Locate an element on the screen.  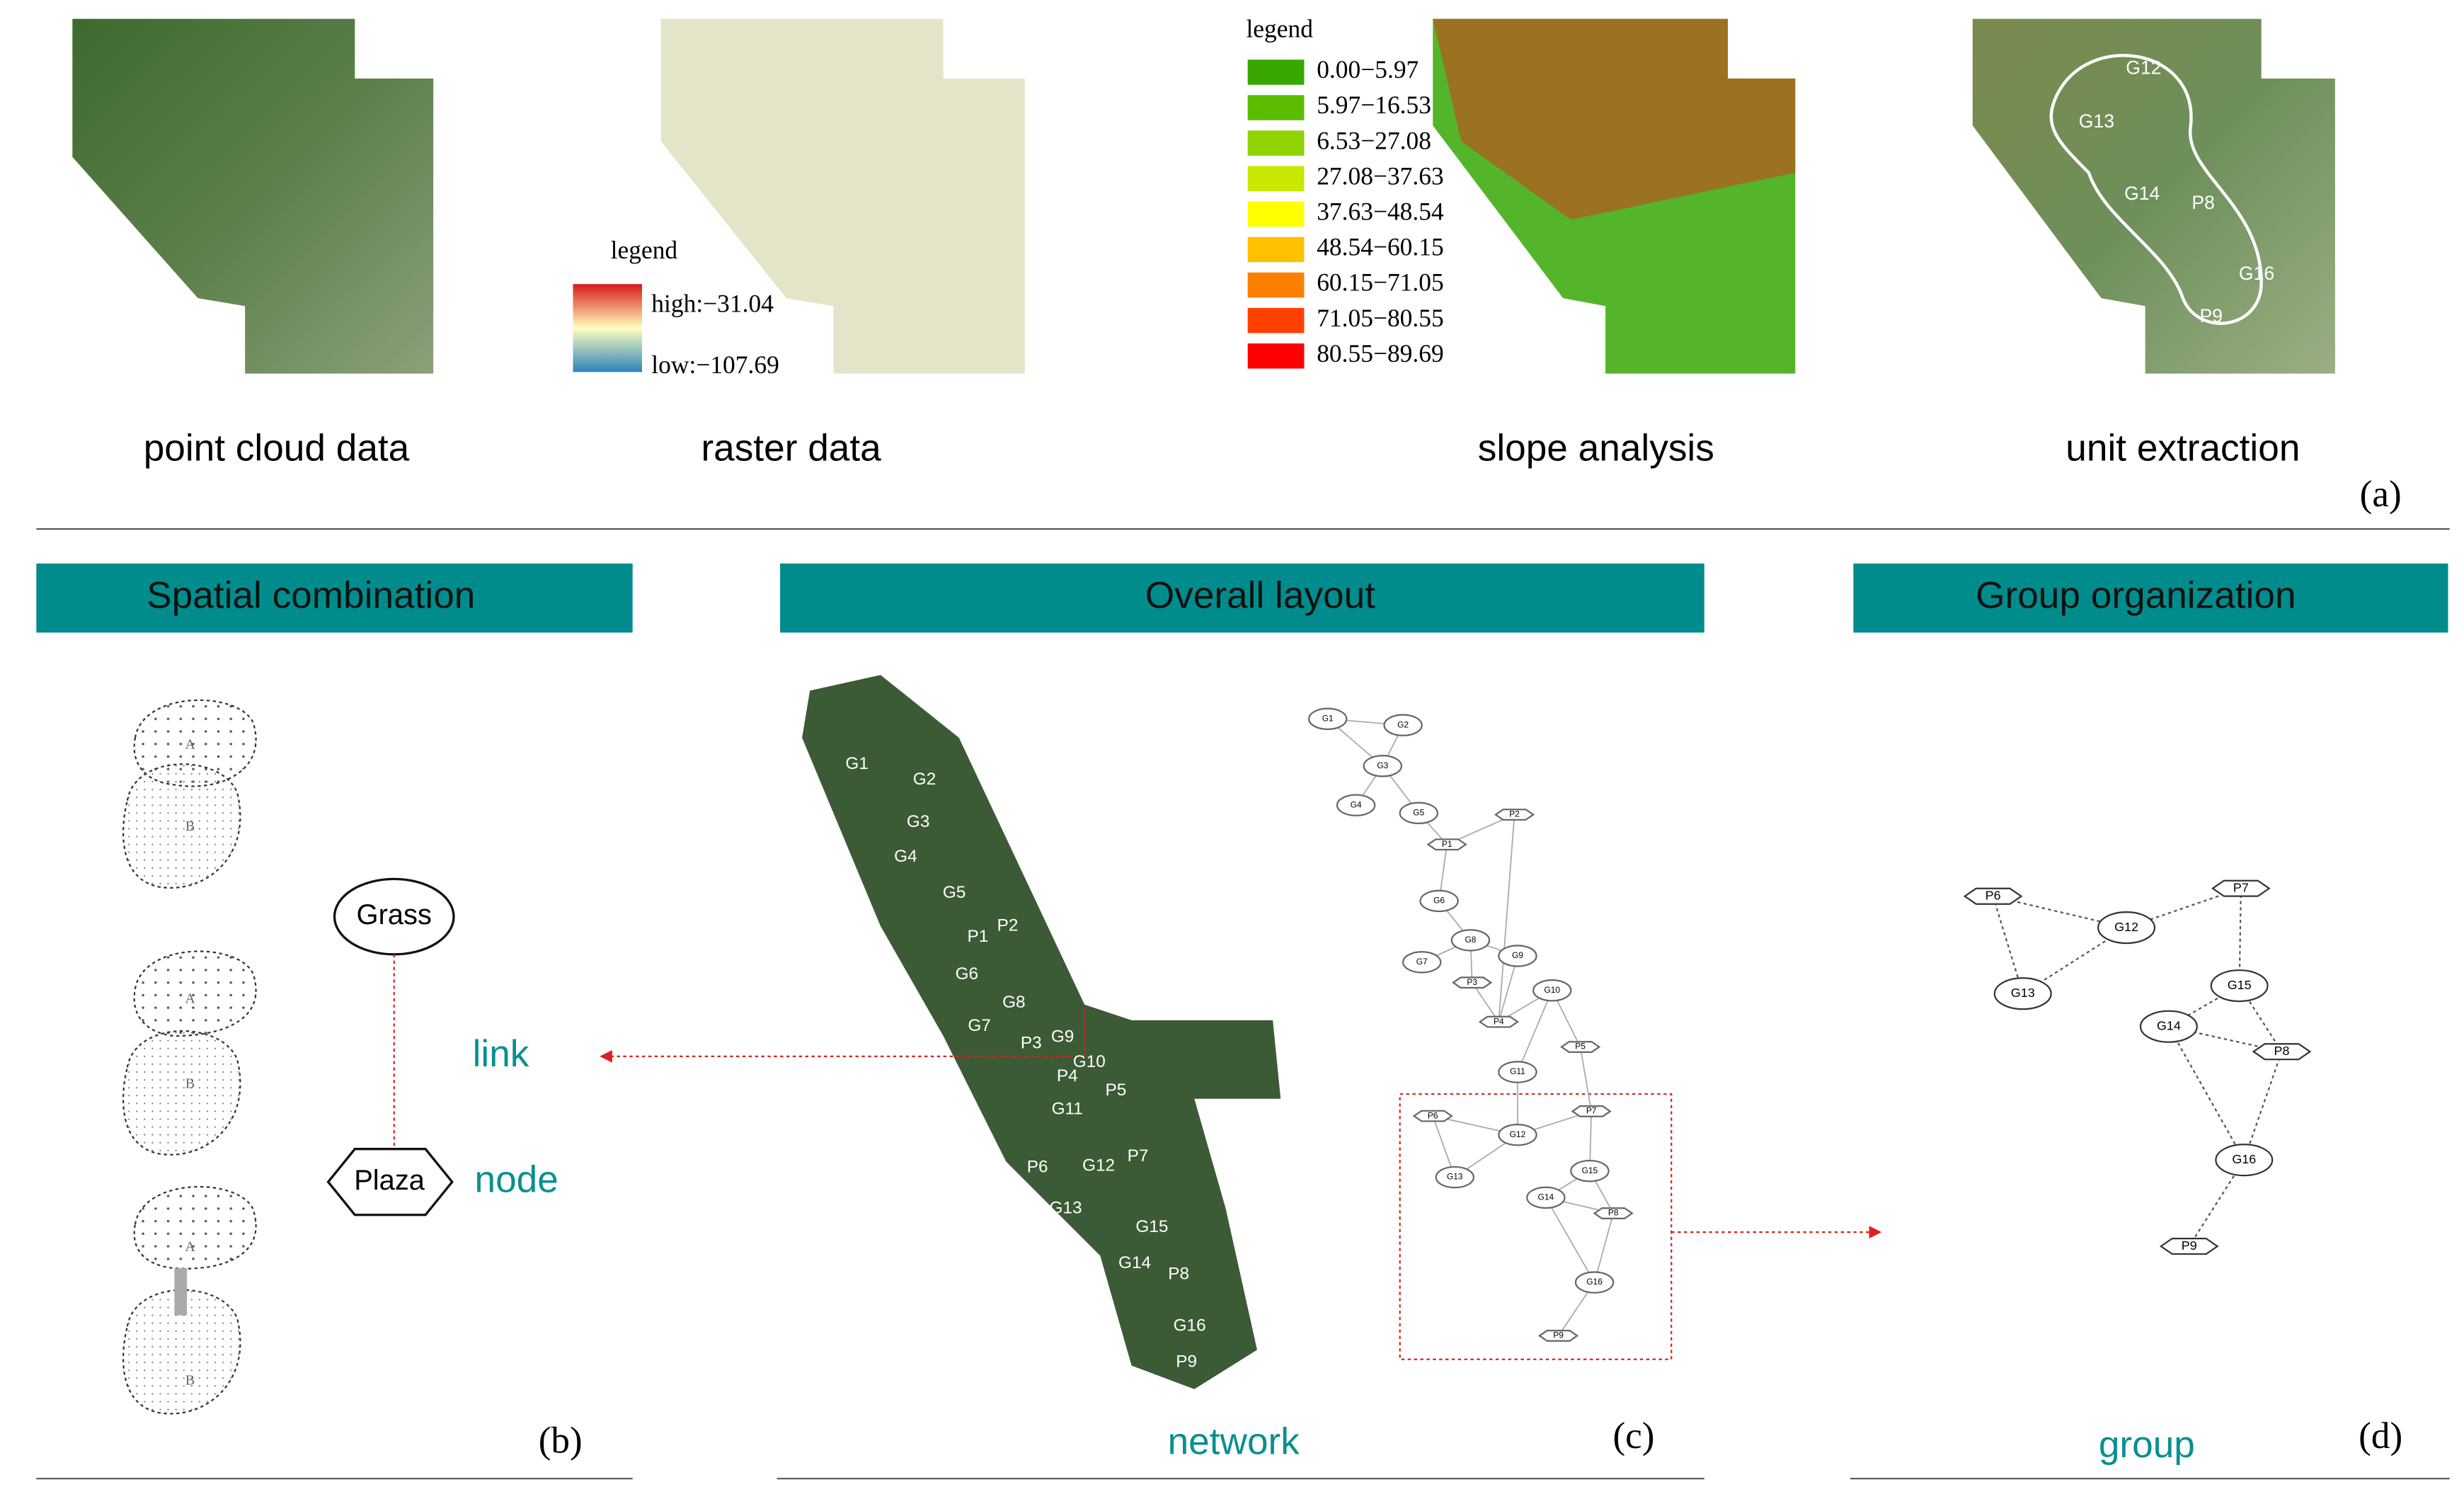
node-label: G3 is located at coordinates (1382, 765).